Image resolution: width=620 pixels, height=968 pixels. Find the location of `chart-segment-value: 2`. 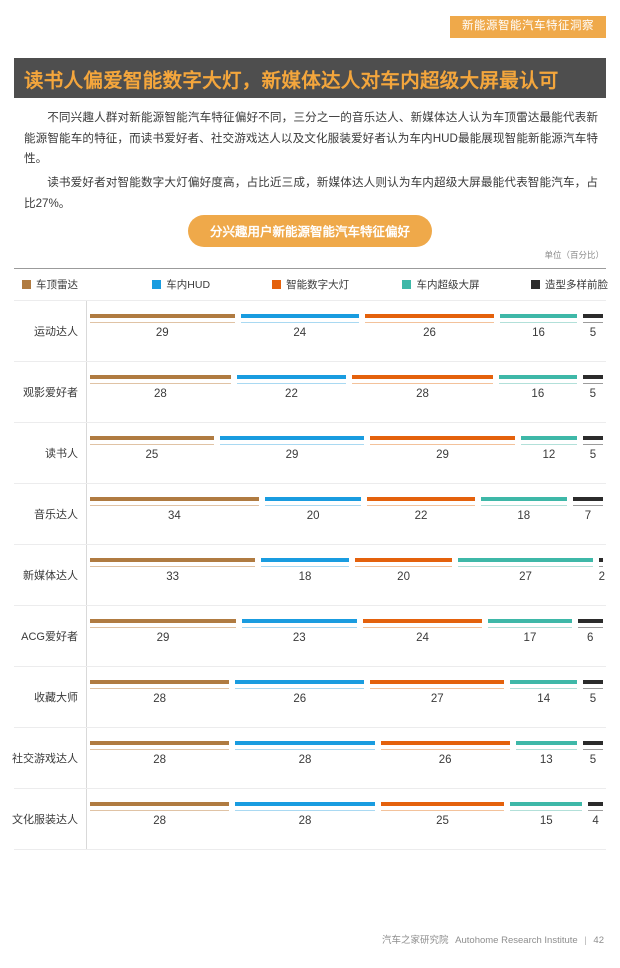

chart-segment-value: 2 is located at coordinates (601, 577).